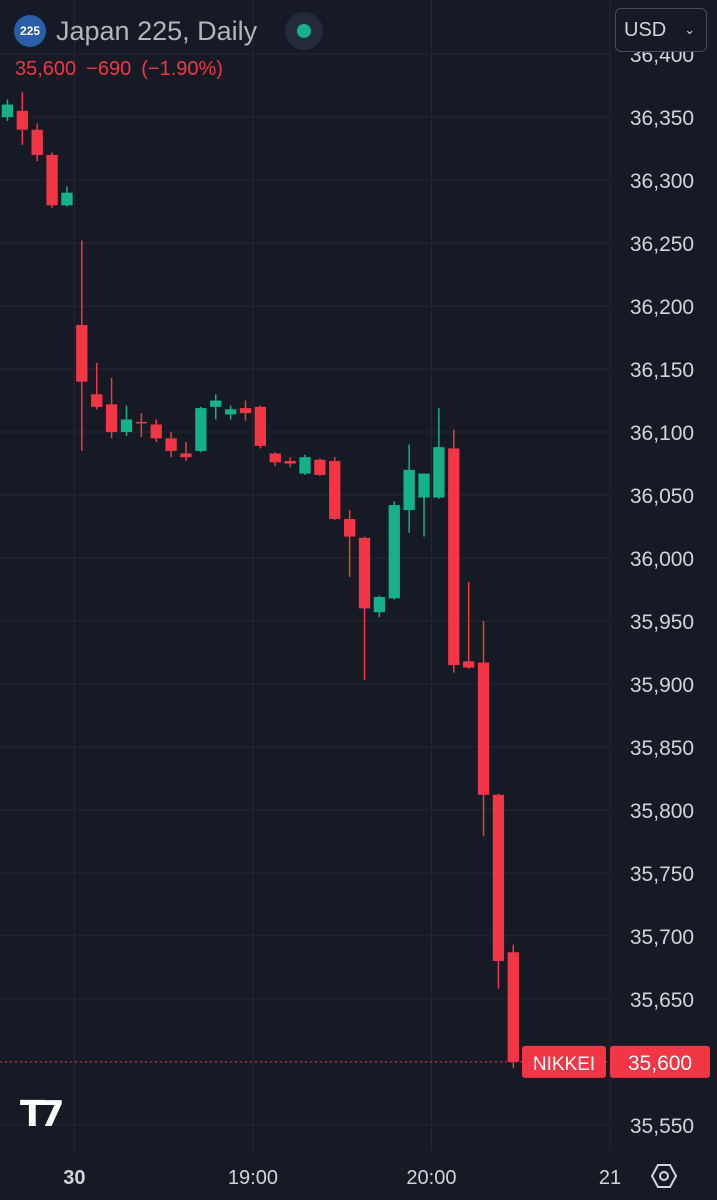 The image size is (717, 1200). What do you see at coordinates (610, 1178) in the screenshot?
I see `x-tick-label: 21` at bounding box center [610, 1178].